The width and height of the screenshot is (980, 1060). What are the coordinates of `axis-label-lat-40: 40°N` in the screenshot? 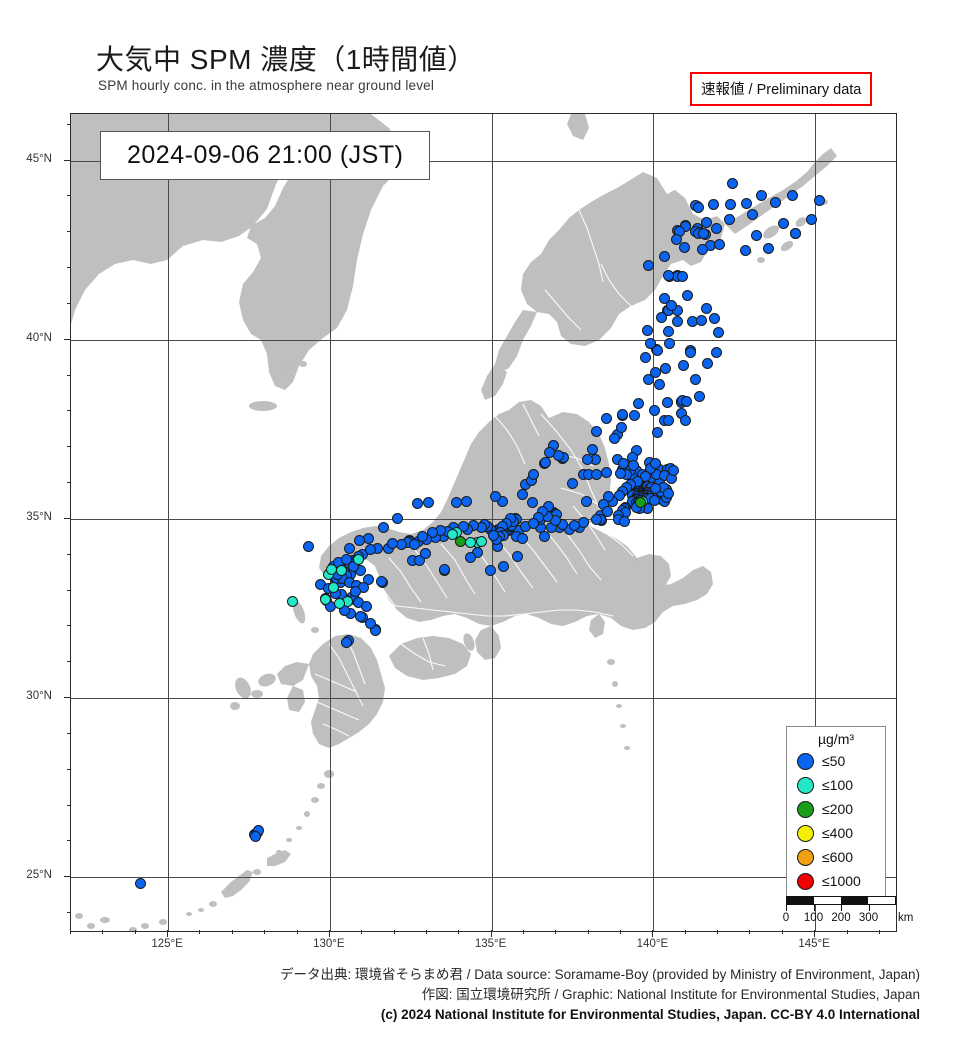 It's located at (39, 337).